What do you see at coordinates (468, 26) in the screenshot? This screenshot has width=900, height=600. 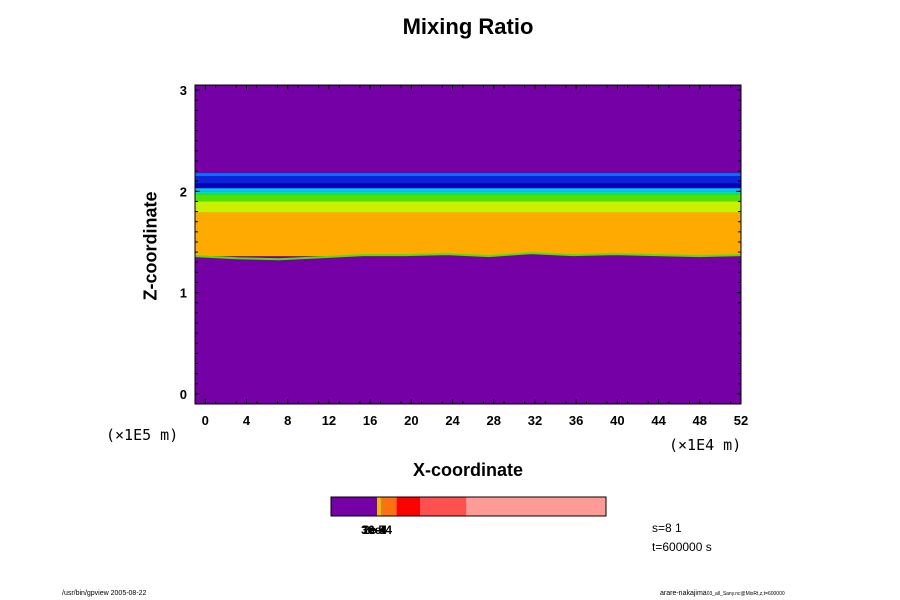 I see `chart-title: Mixing Ratio` at bounding box center [468, 26].